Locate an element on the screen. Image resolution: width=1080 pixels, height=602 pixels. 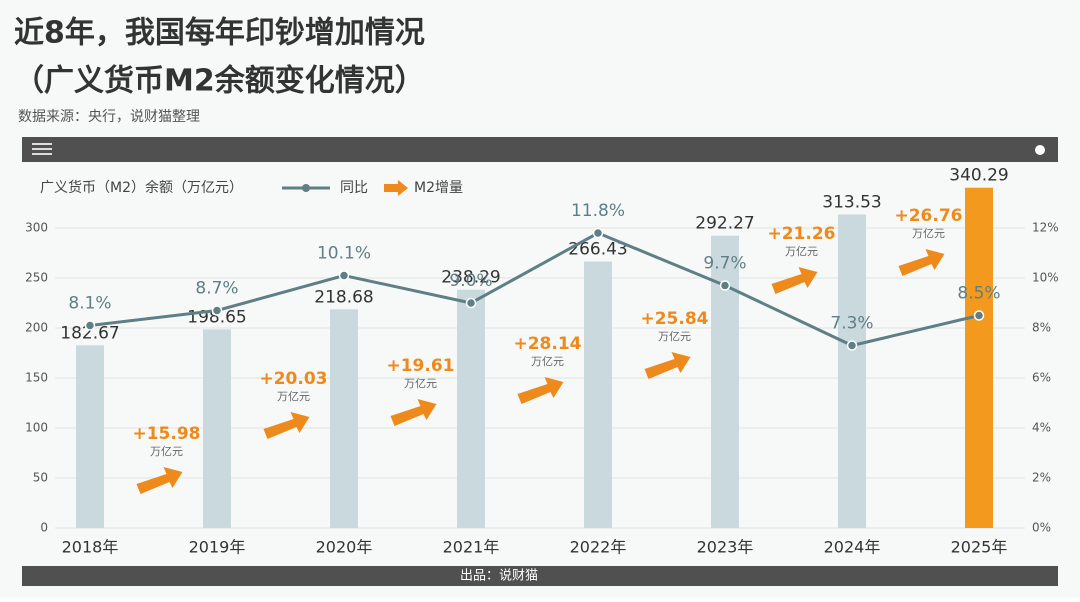
legend-label: 同比 is located at coordinates (354, 188).